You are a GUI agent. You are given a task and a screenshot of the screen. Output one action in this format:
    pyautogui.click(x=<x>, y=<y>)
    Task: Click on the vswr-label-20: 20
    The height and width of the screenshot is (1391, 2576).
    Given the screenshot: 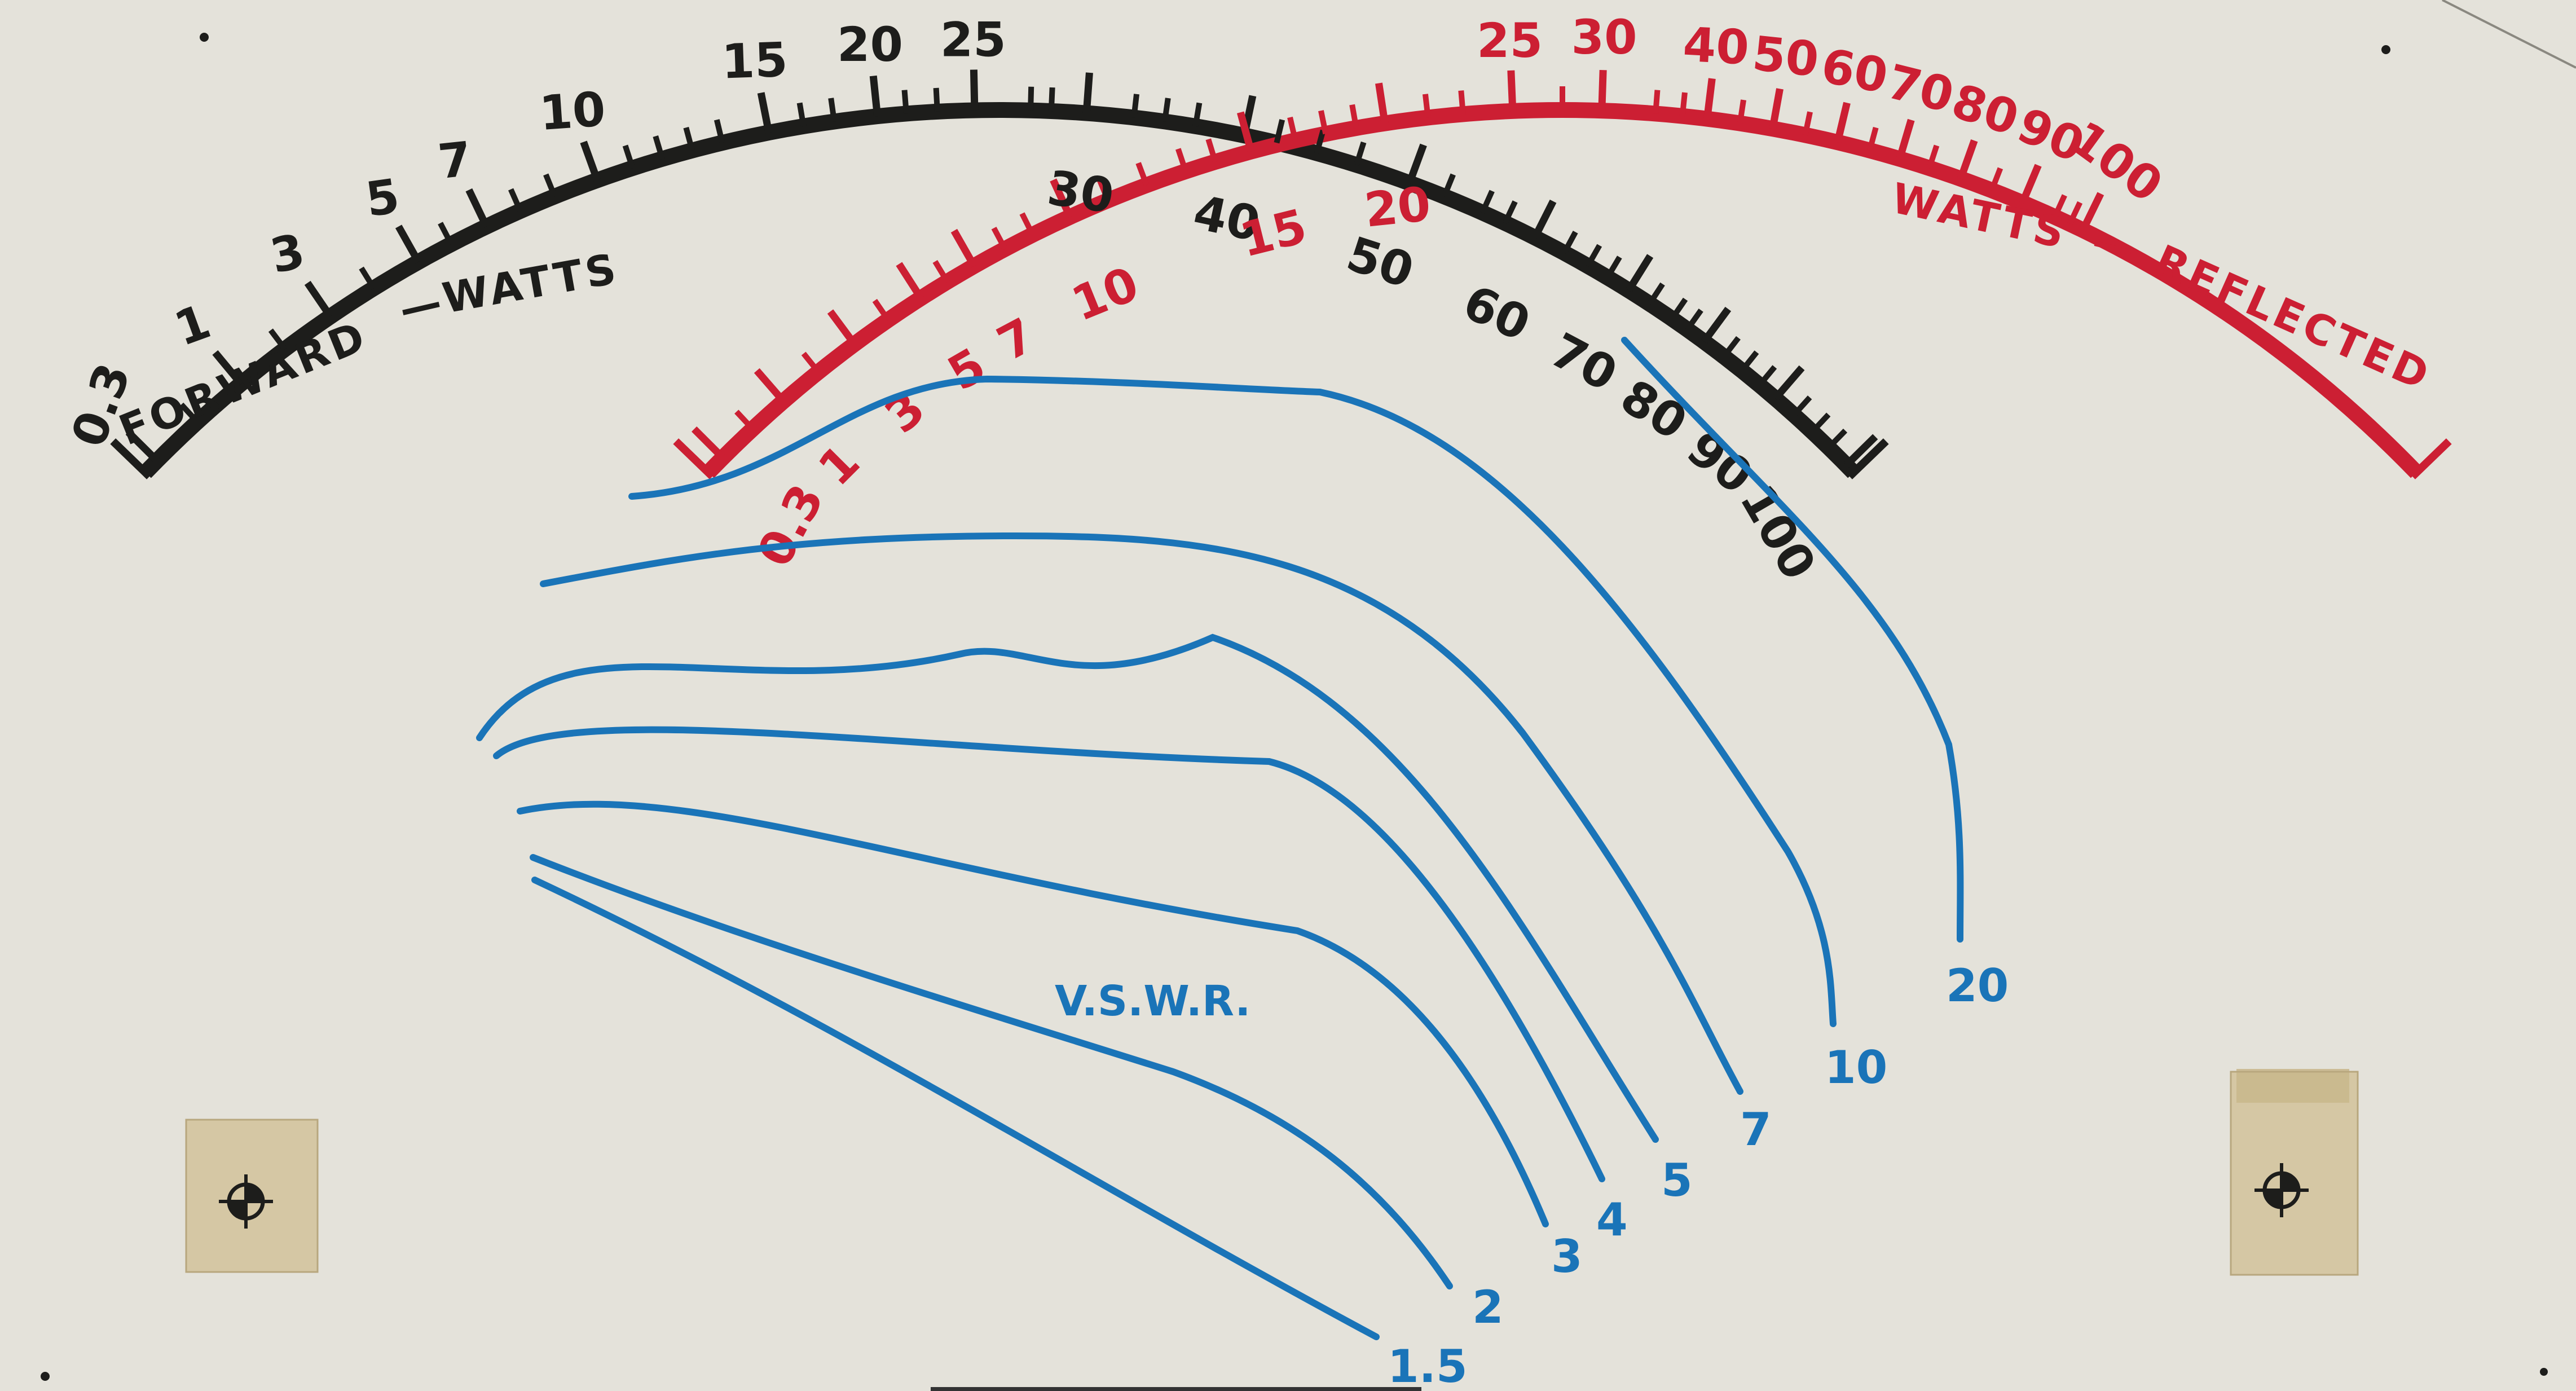 What is the action you would take?
    pyautogui.click(x=1978, y=985)
    